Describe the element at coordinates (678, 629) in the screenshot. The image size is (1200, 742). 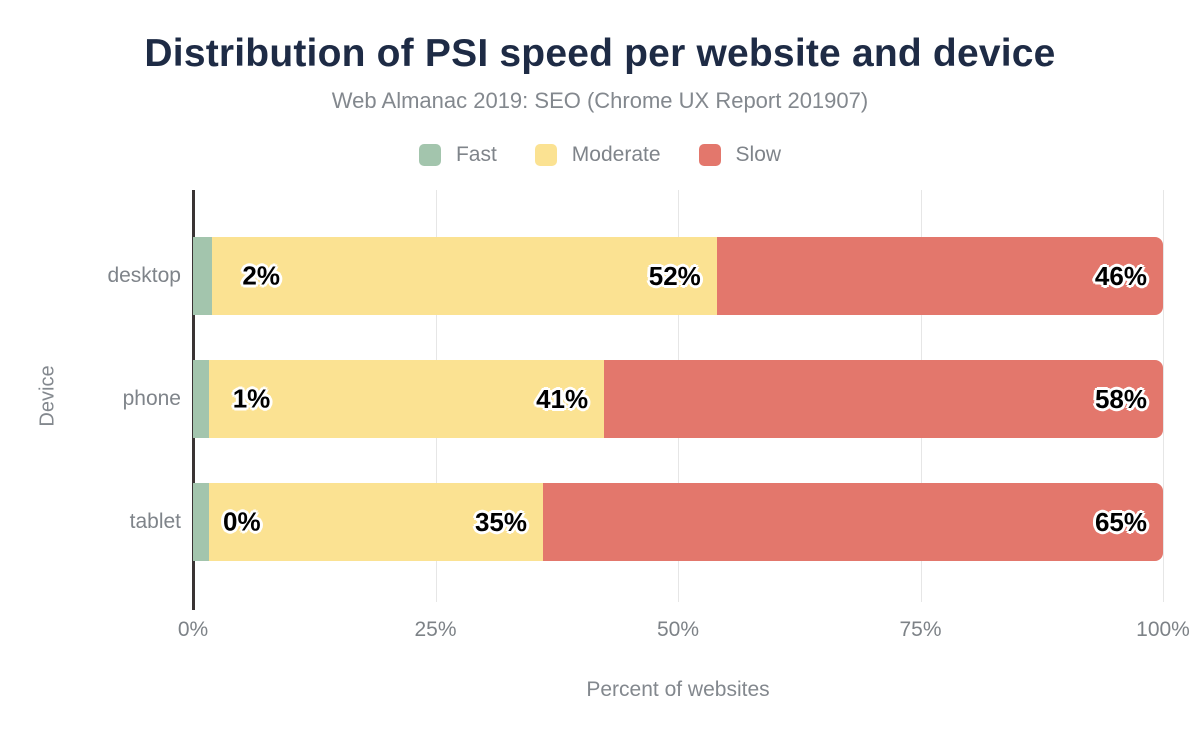
I see `x-tick-label-50: 50%` at that location.